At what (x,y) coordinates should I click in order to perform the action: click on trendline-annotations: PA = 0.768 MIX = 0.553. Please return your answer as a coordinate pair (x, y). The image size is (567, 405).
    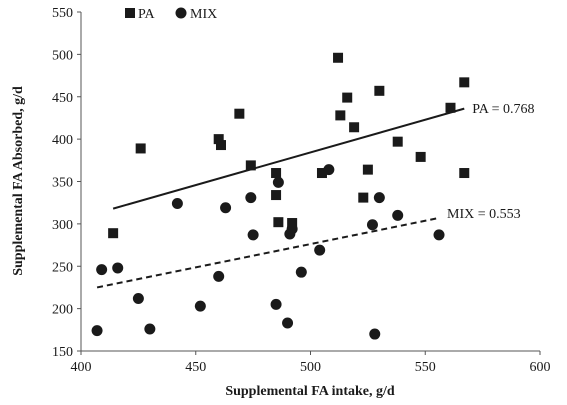
    Looking at the image, I should click on (490, 162).